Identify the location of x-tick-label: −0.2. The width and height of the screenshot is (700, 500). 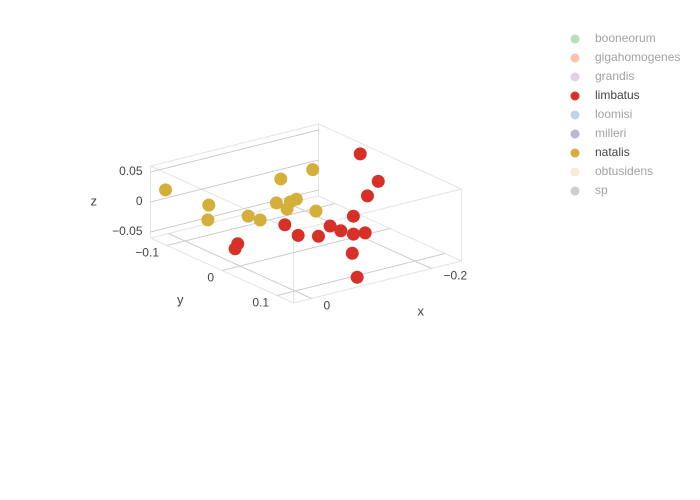
(456, 276).